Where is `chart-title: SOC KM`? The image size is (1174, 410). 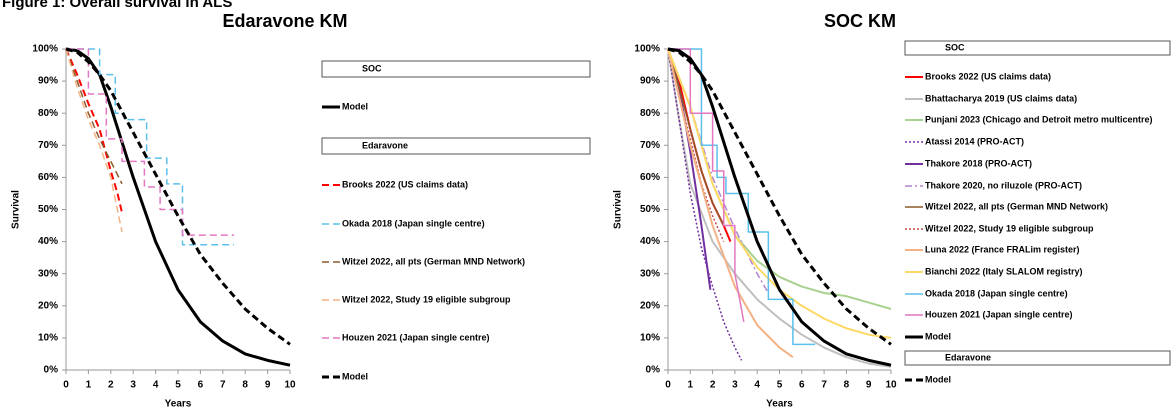 chart-title: SOC KM is located at coordinates (860, 21).